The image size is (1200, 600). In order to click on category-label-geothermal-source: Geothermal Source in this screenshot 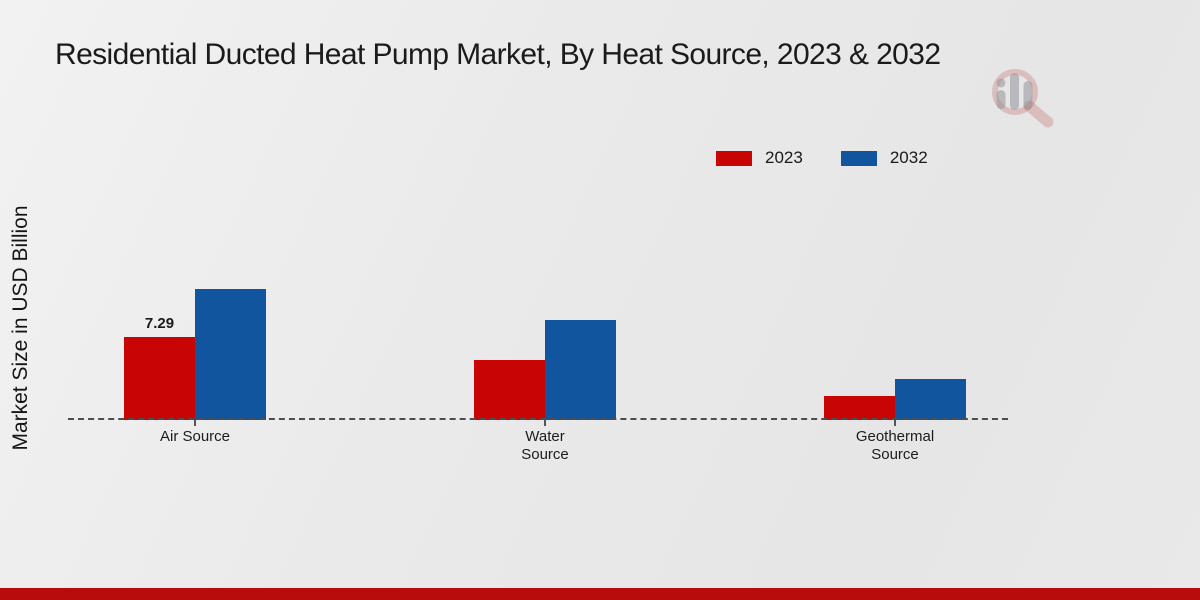, I will do `click(895, 445)`.